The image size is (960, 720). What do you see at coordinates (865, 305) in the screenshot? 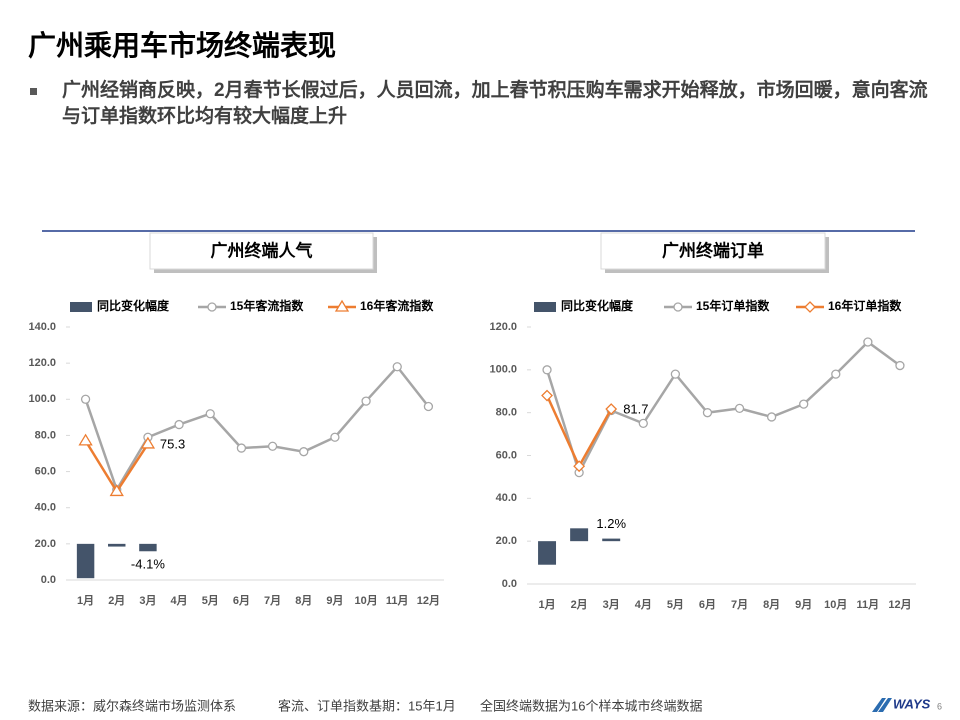
I see `legend-label: 16年订单指数` at bounding box center [865, 305].